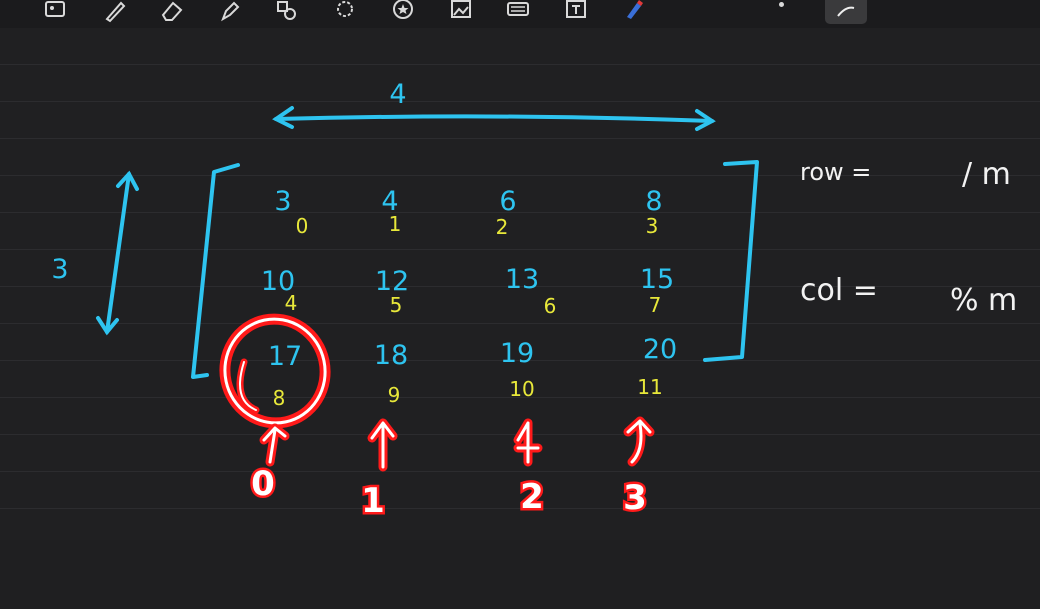 The height and width of the screenshot is (609, 1040). I want to click on photo-tool-icon, so click(461, 11).